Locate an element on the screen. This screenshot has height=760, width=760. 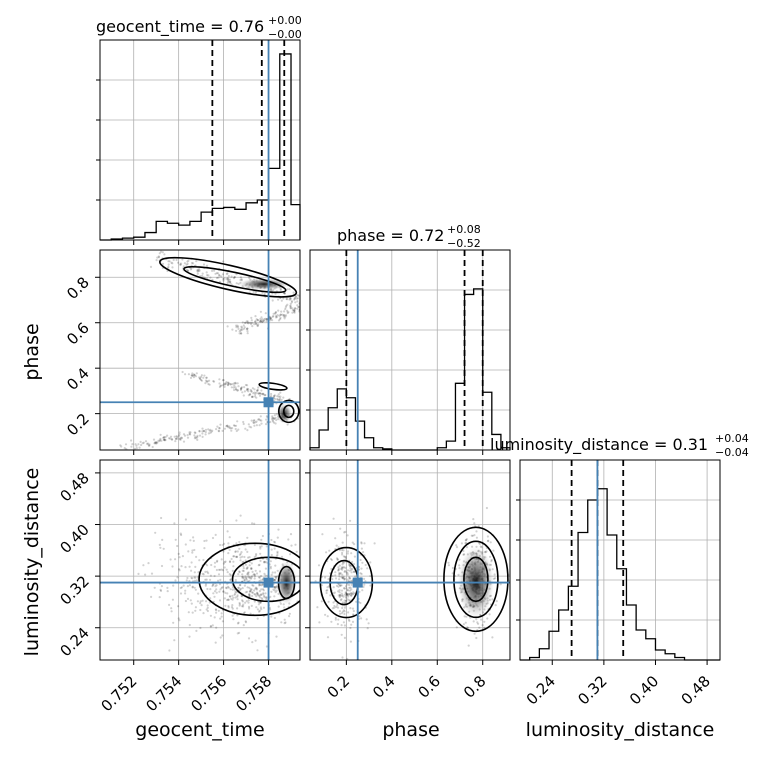
x-tick-labels-geocent-time: 0.752 0.754 0.756 0.758 is located at coordinates (186, 693).